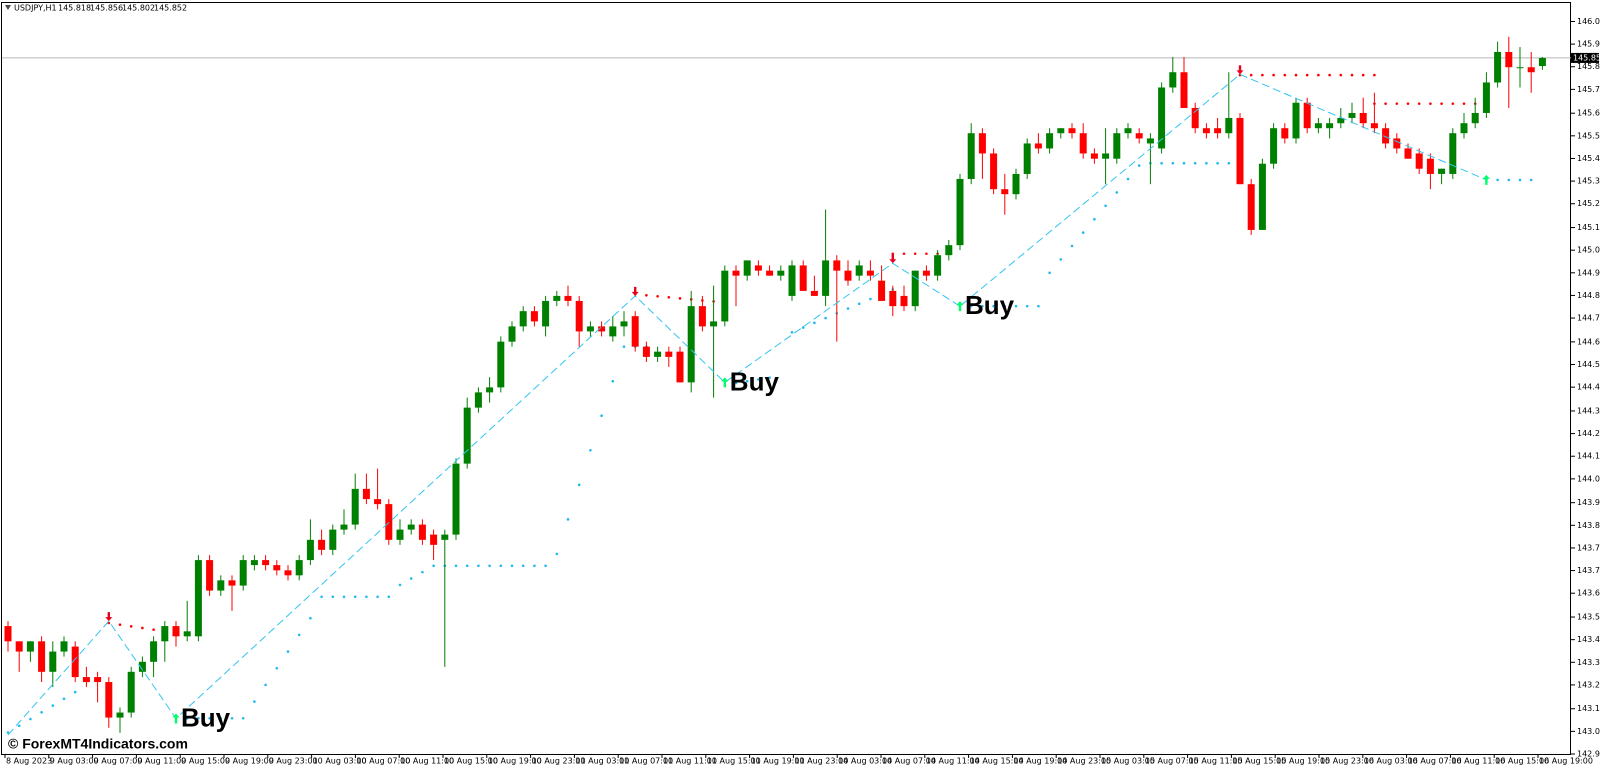  Describe the element at coordinates (106, 8) in the screenshot. I see `header-ohlc: 145.856` at that location.